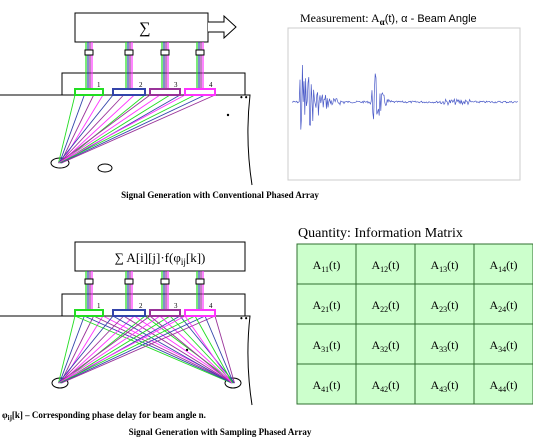 This screenshot has width=533, height=439. I want to click on matrix-entry: A32(t), so click(386, 346).